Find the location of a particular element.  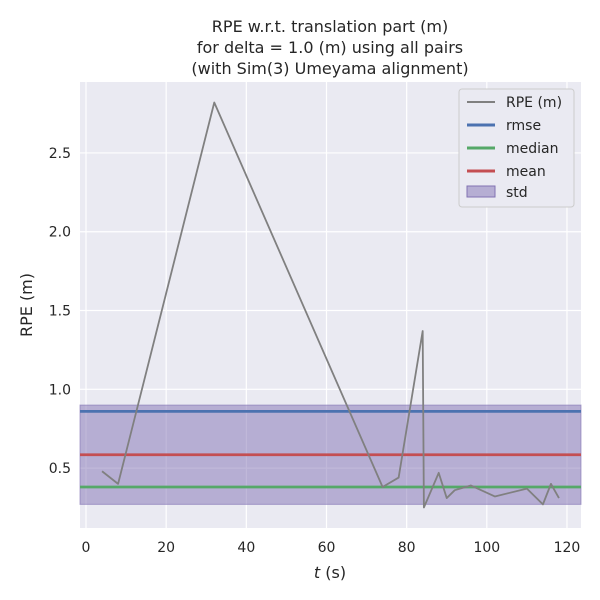

x-tick-label: 0 is located at coordinates (86, 548).